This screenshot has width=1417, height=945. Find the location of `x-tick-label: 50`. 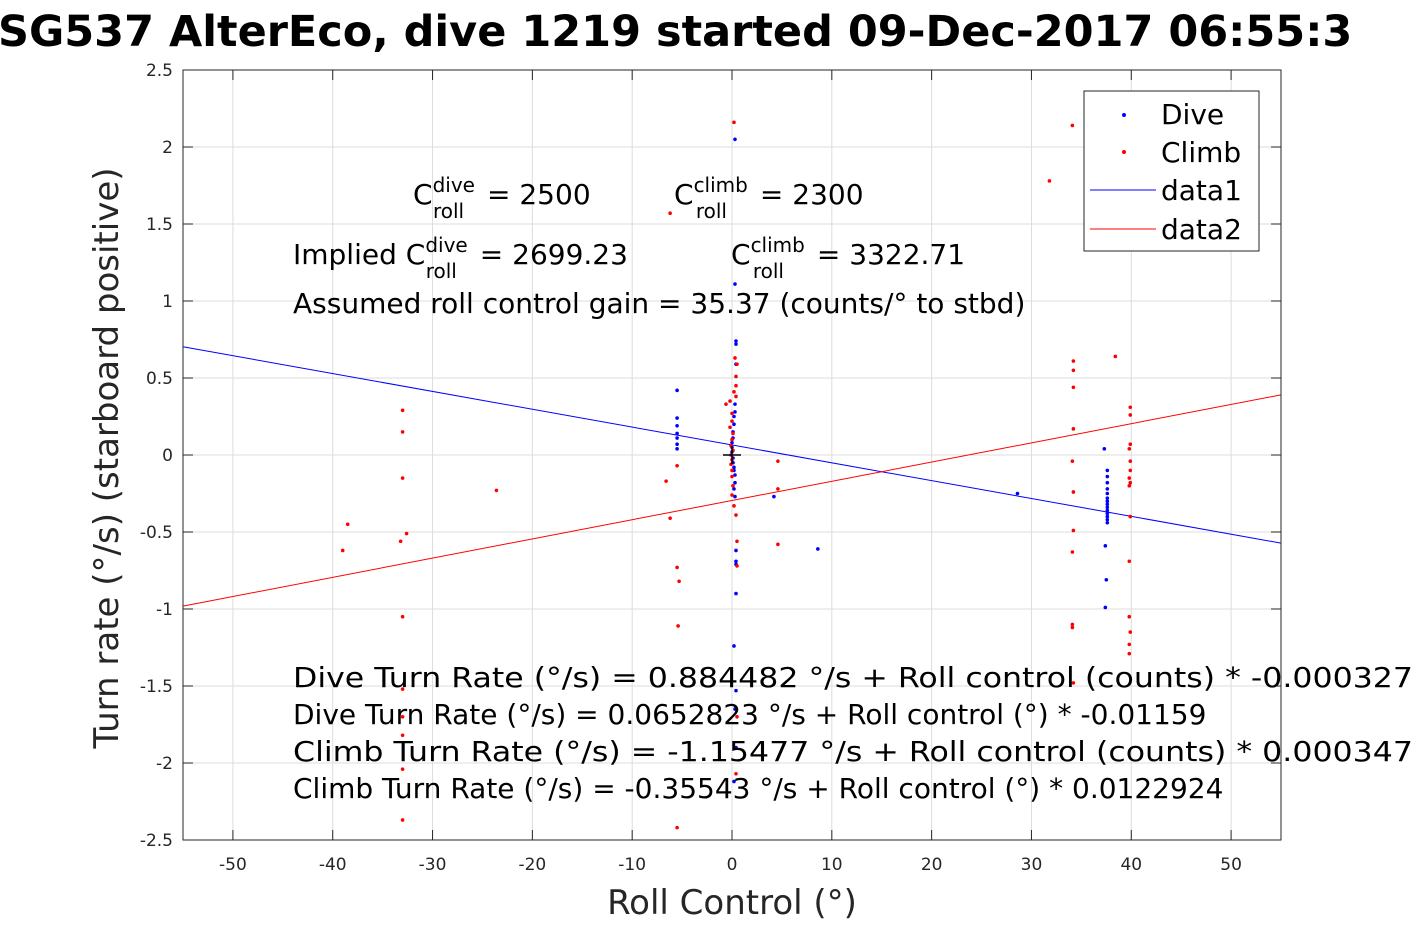

x-tick-label: 50 is located at coordinates (1231, 865).